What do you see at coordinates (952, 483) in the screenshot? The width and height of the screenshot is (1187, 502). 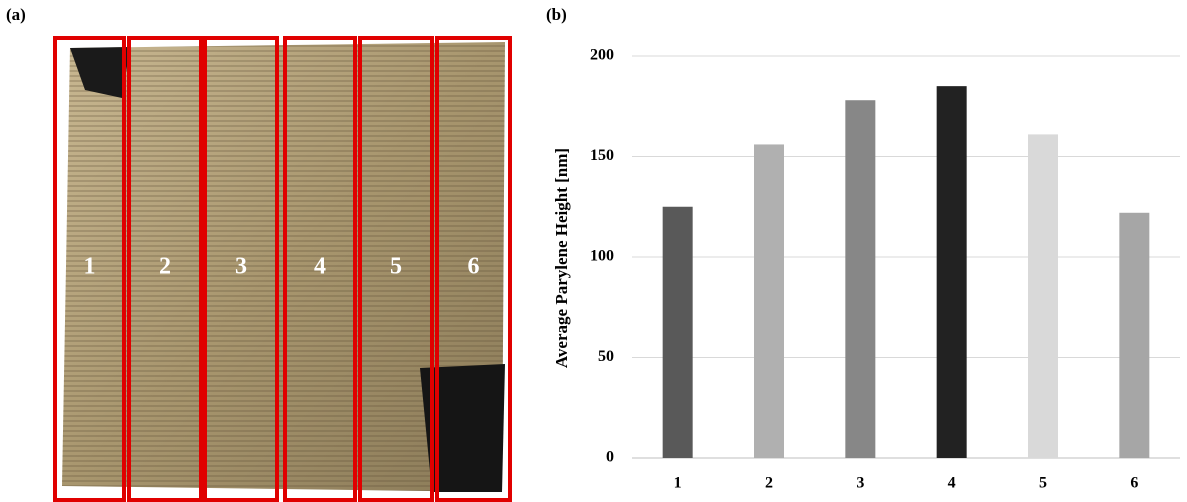 I see `x-tick-label: 4` at bounding box center [952, 483].